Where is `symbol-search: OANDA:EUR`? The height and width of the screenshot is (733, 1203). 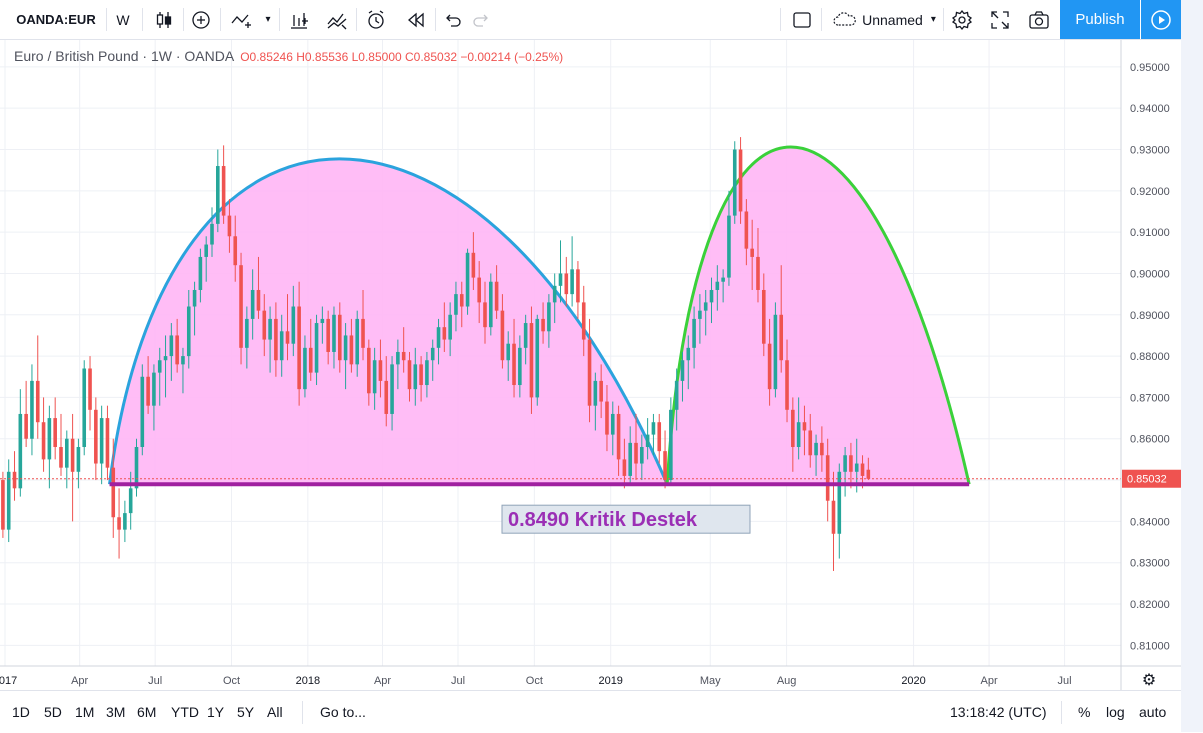
symbol-search: OANDA:EUR is located at coordinates (56, 19).